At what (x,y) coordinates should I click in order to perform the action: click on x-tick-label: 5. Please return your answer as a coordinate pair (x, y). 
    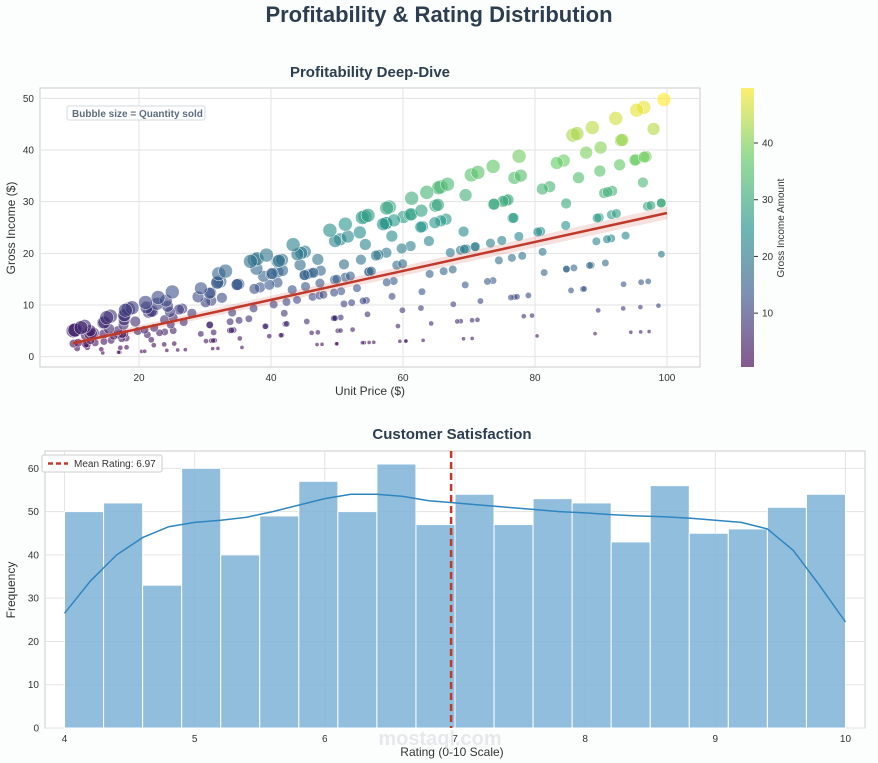
    Looking at the image, I should click on (195, 739).